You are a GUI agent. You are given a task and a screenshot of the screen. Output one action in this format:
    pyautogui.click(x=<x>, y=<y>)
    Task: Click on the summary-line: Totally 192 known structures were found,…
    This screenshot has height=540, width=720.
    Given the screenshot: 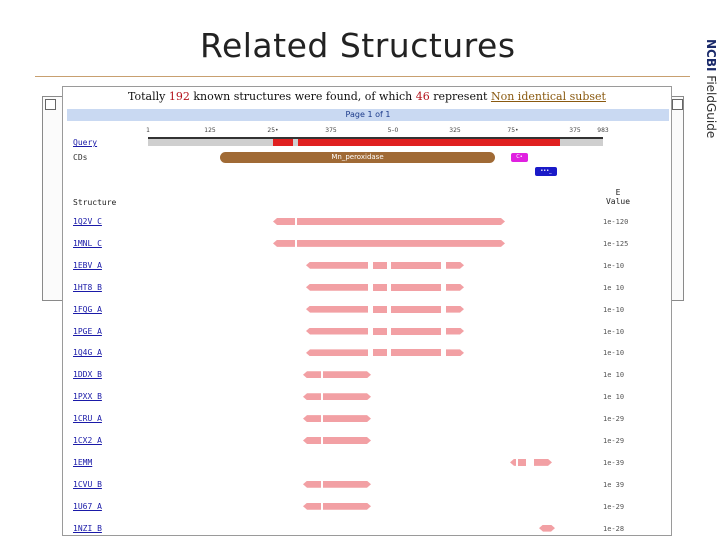 What is the action you would take?
    pyautogui.click(x=367, y=96)
    